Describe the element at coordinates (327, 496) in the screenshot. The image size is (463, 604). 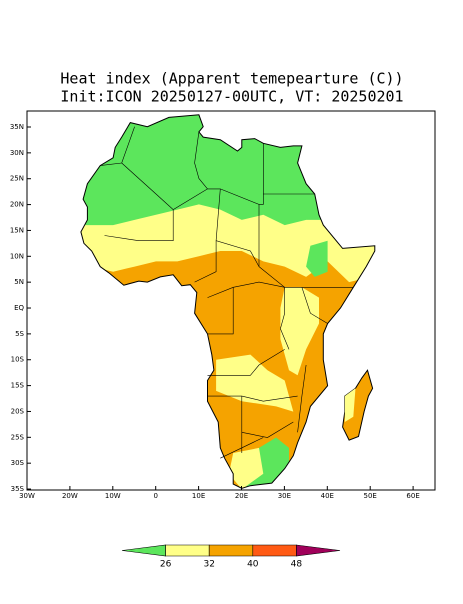
I see `lon-label: 40E` at that location.